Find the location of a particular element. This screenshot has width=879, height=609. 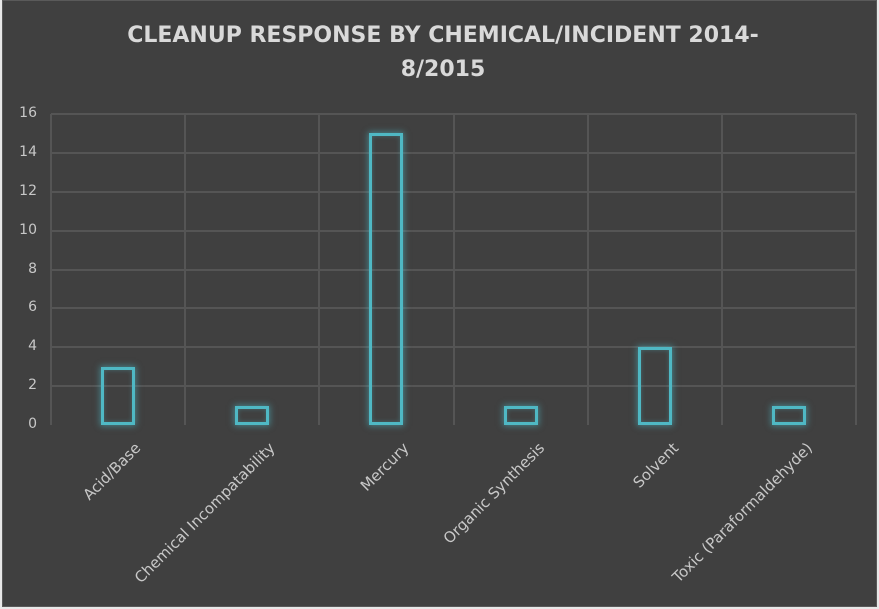

y-tick-label: 6 is located at coordinates (32, 307).